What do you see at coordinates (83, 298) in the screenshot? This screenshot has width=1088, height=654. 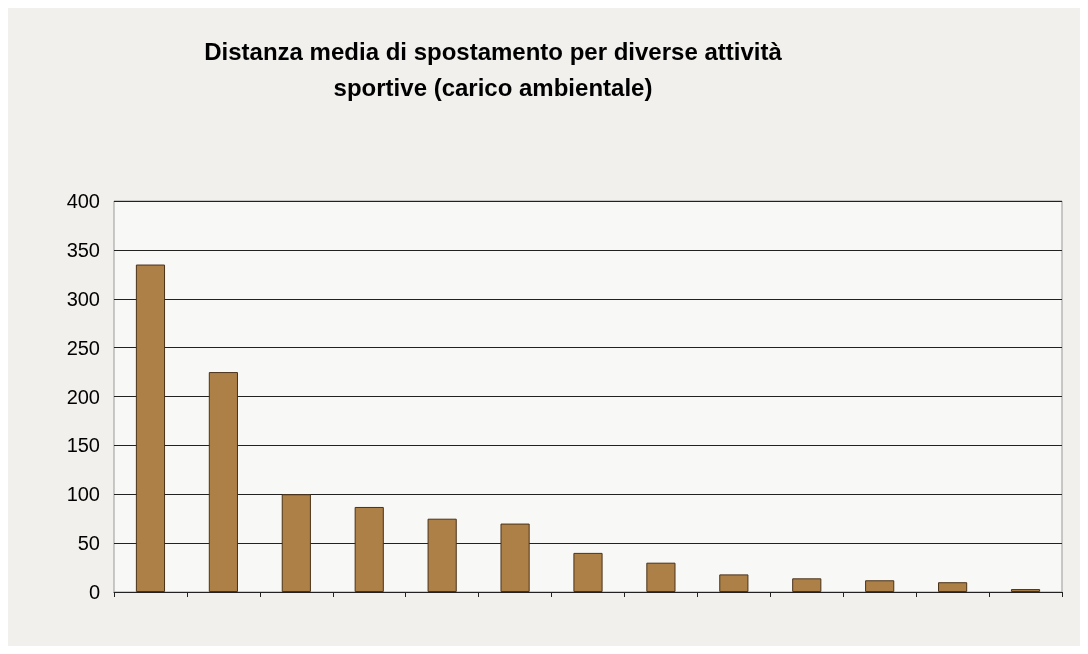 I see `y-tick-label: 300` at bounding box center [83, 298].